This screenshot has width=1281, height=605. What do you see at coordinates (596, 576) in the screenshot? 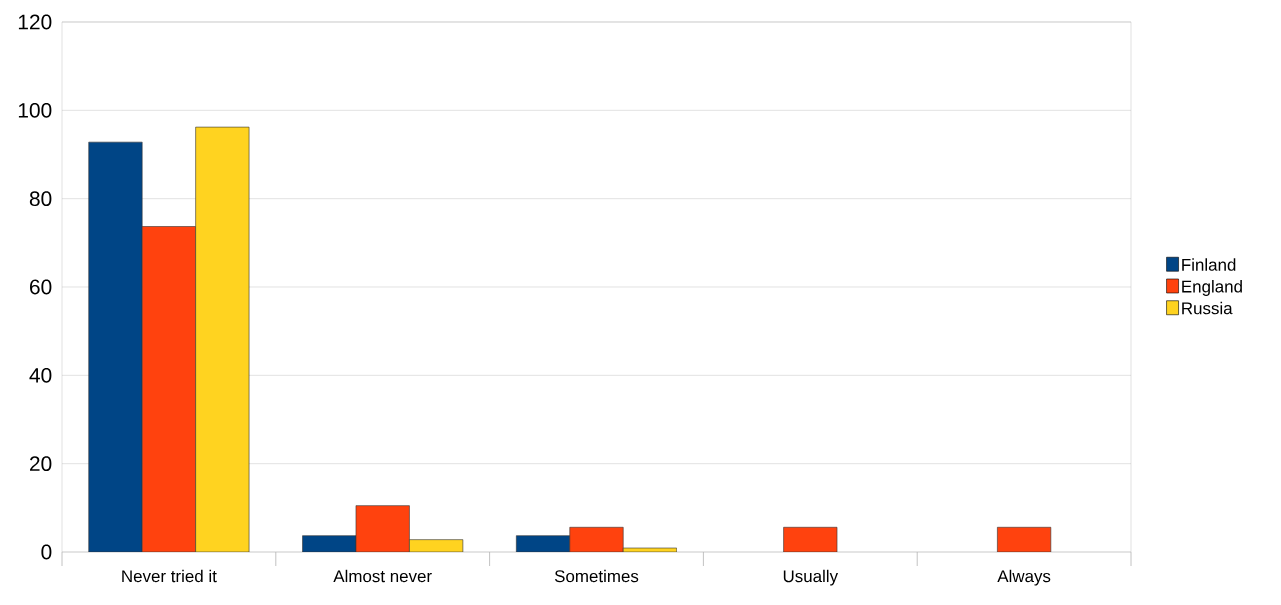
I see `x-tick-label: Sometimes` at bounding box center [596, 576].